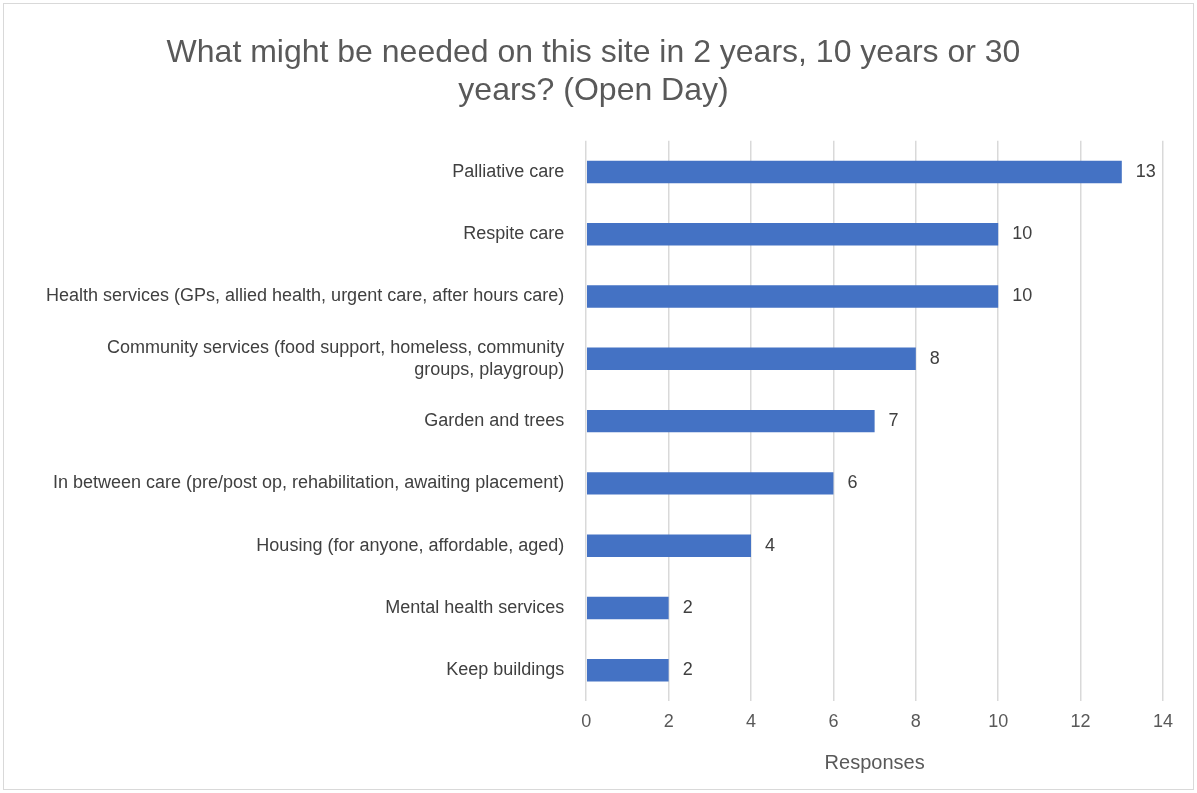  I want to click on y-tick-label: Garden and trees, so click(494, 420).